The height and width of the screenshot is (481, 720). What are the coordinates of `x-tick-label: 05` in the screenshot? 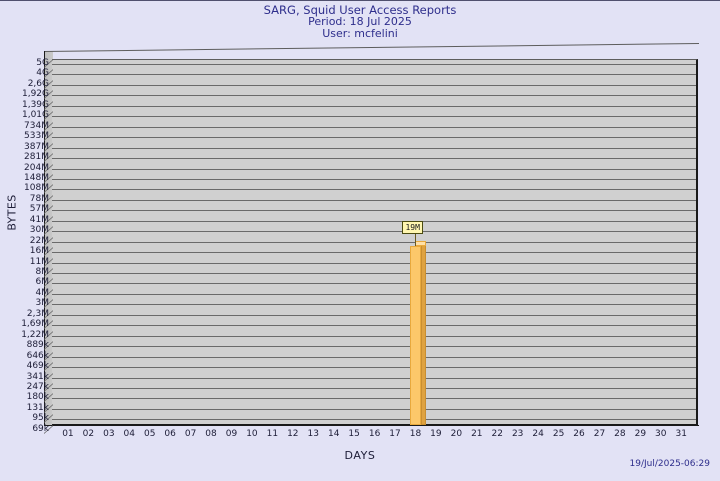 It's located at (149, 434).